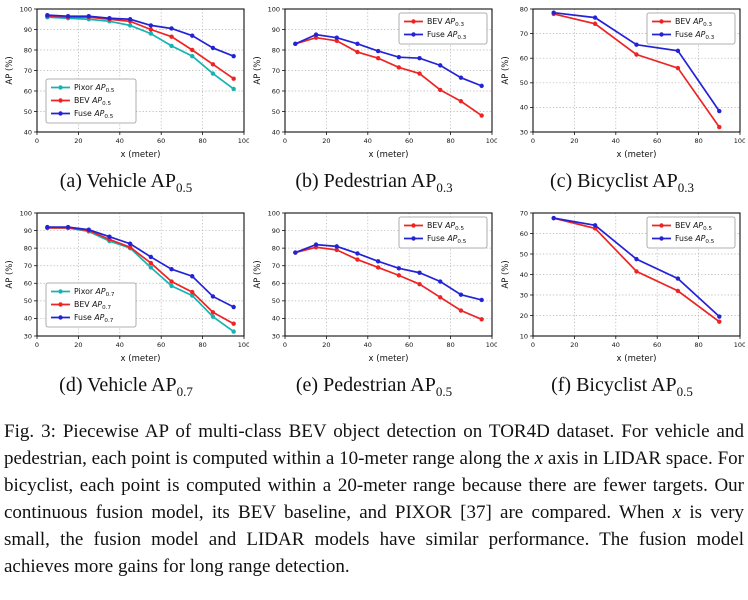 The width and height of the screenshot is (748, 600). What do you see at coordinates (685, 187) in the screenshot?
I see `subplot-c-title-sub: 0.3` at bounding box center [685, 187].